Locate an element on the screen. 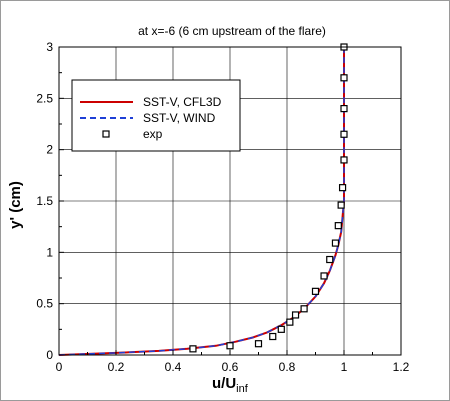 Image resolution: width=450 pixels, height=401 pixels. y-tick-label: 0 is located at coordinates (49, 355).